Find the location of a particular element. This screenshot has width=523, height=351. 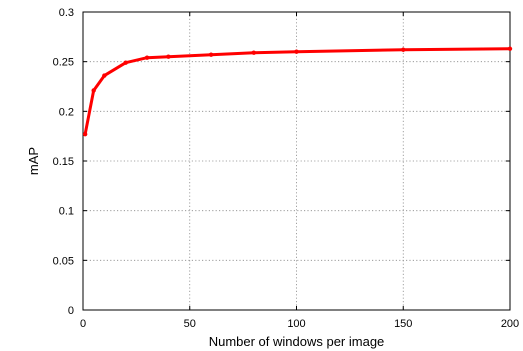

y-tick-label: 0.2 is located at coordinates (66, 112).